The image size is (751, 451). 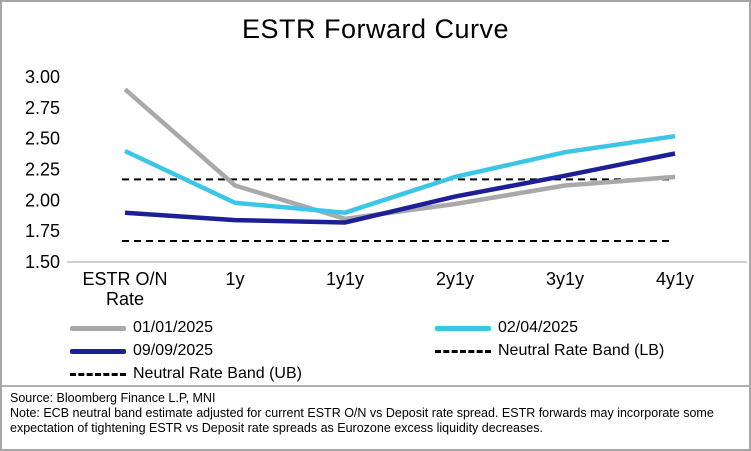 I want to click on legend-label: 01/01/2025, so click(x=173, y=327).